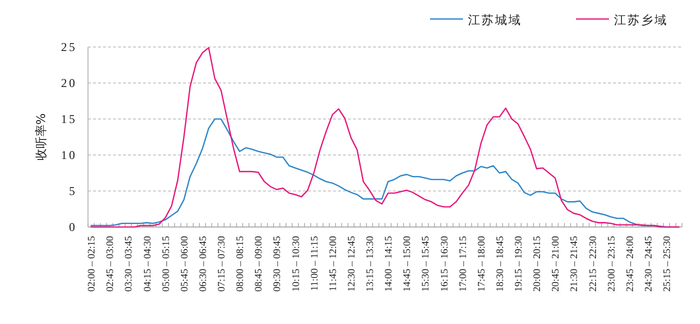 This screenshot has height=324, width=700. What do you see at coordinates (389, 264) in the screenshot?
I see `x-tick-label: 14:00 – 14:15` at bounding box center [389, 264].